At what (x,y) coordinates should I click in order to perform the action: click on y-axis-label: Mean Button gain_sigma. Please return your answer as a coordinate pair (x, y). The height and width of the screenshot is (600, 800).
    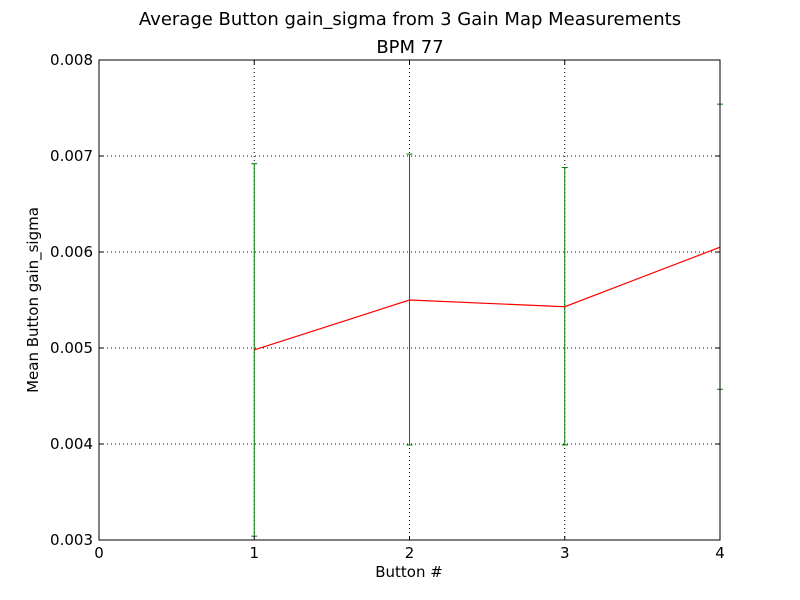
    Looking at the image, I should click on (33, 300).